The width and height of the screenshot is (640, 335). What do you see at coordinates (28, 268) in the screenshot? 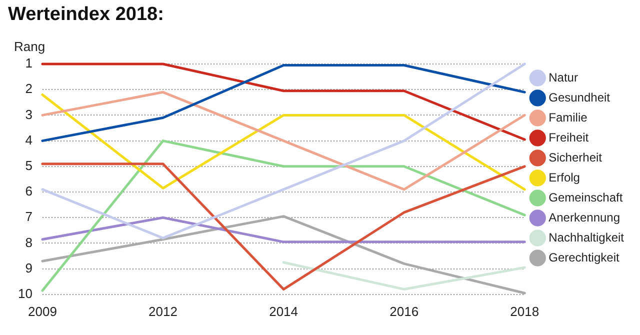
I see `y-tick-label: 9` at bounding box center [28, 268].